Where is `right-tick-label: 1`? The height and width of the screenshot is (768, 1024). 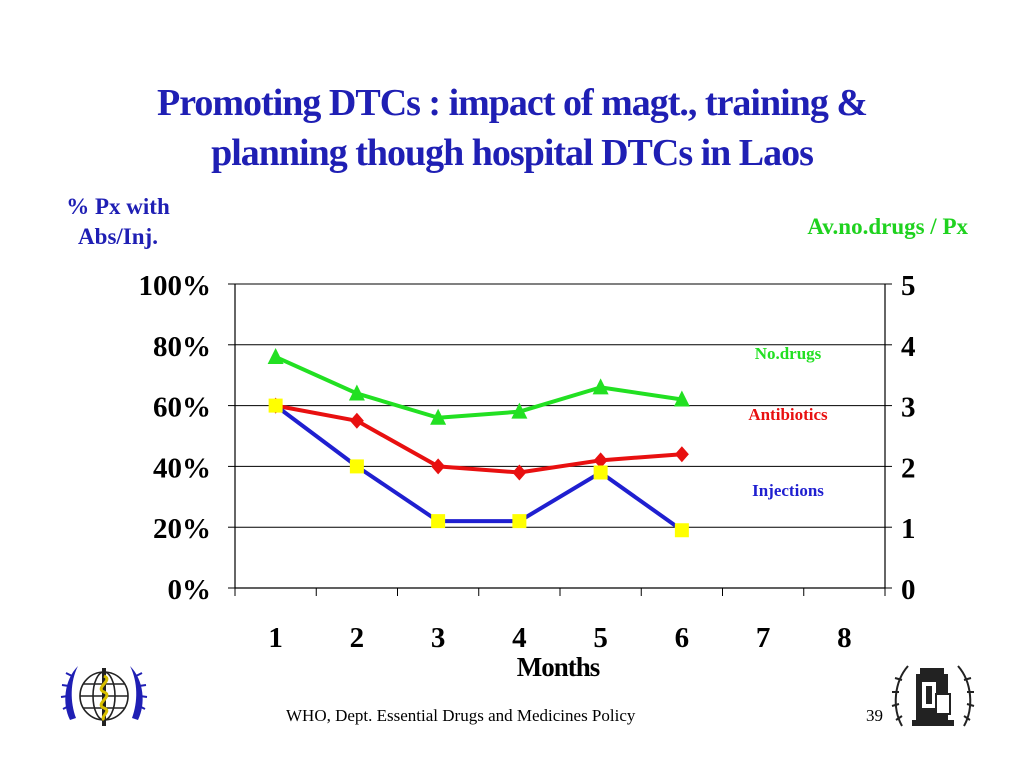
right-tick-label: 1 is located at coordinates (908, 529).